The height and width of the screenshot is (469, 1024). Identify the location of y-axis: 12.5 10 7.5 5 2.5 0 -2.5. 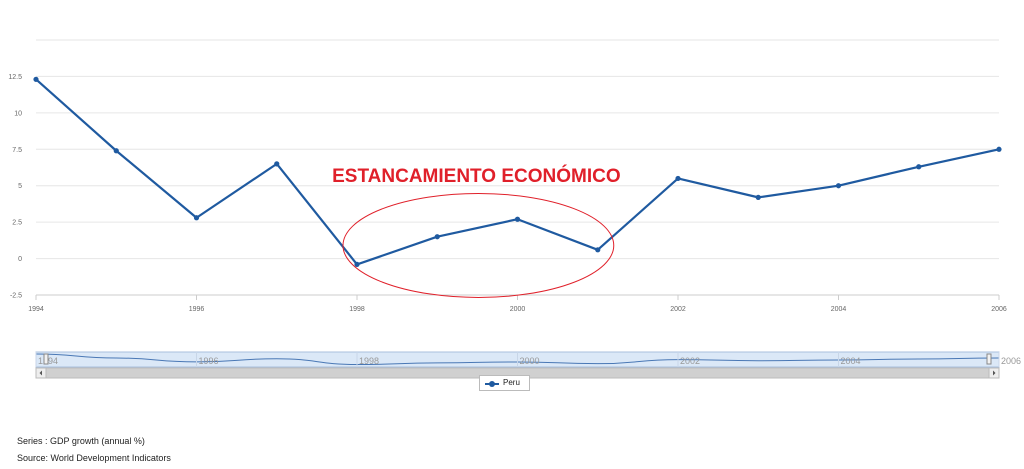
(15, 187).